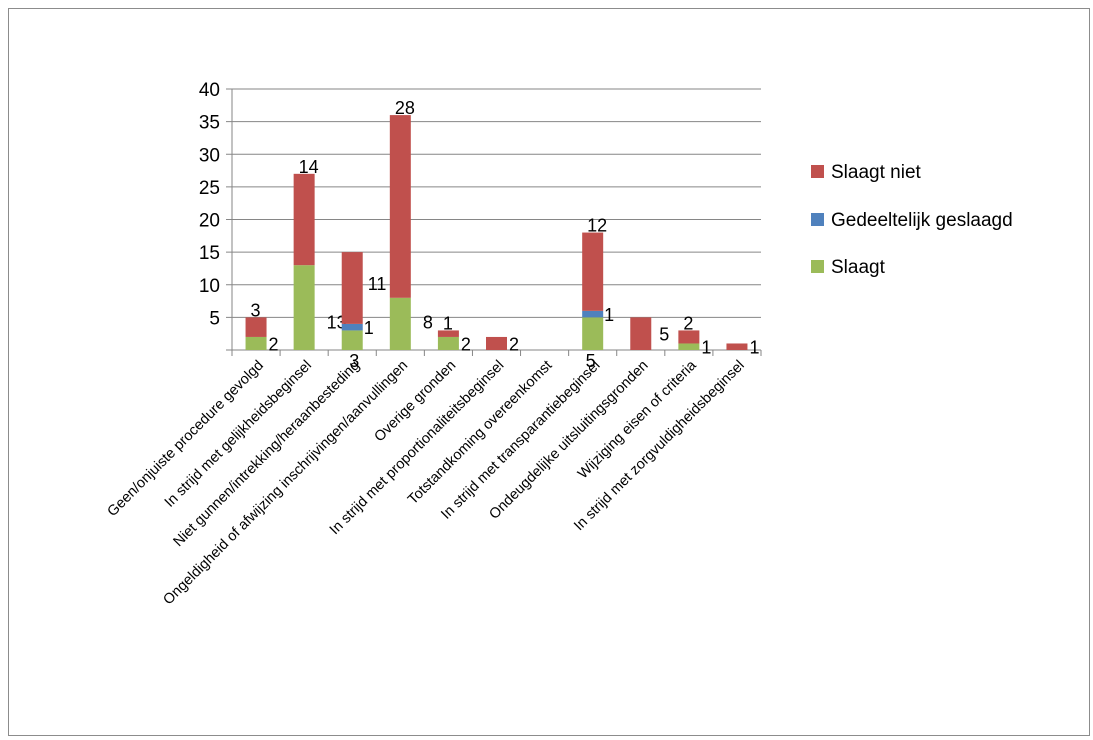 This screenshot has height=740, width=1093. I want to click on category-label: In strijd met proportionaliteitsbeginsel, so click(417, 448).